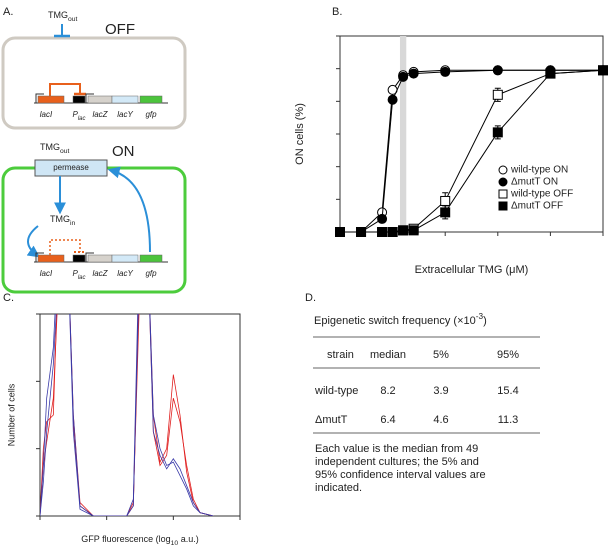  What do you see at coordinates (82, 278) in the screenshot?
I see `text-part: lac` at bounding box center [82, 278].